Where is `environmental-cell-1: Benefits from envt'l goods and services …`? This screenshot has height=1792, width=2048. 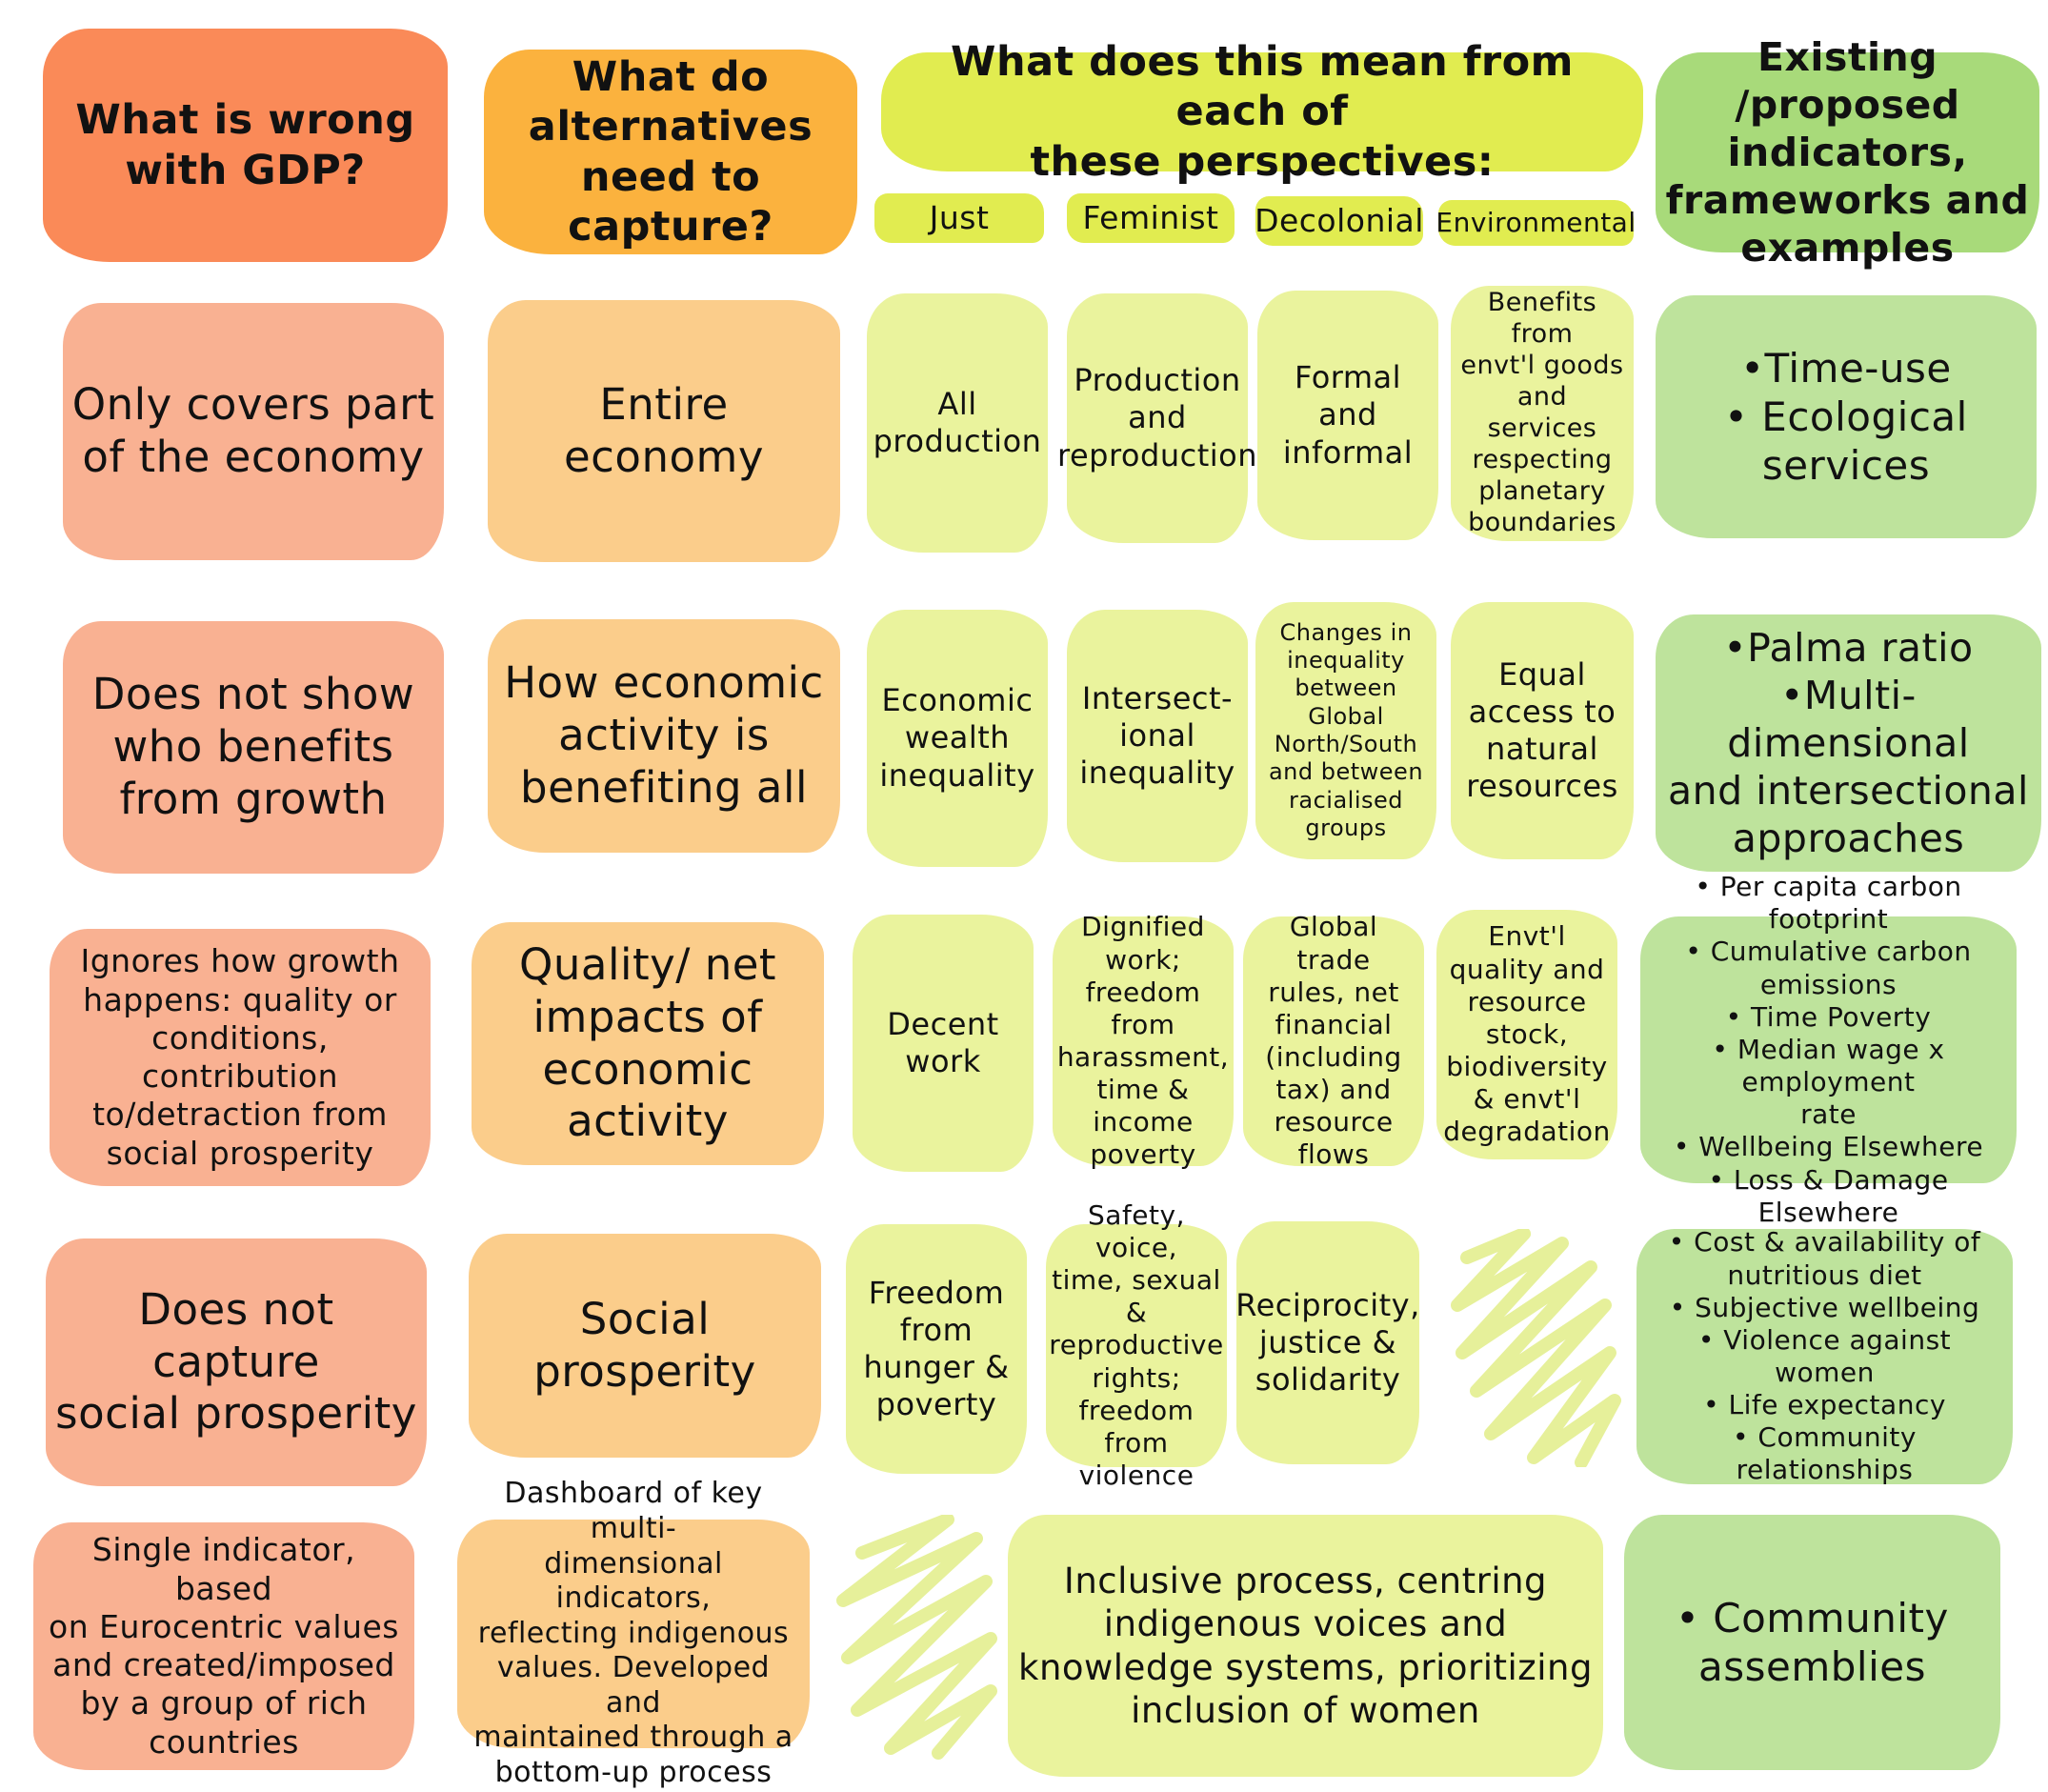 environmental-cell-1: Benefits from envt'l goods and services … is located at coordinates (1542, 413).